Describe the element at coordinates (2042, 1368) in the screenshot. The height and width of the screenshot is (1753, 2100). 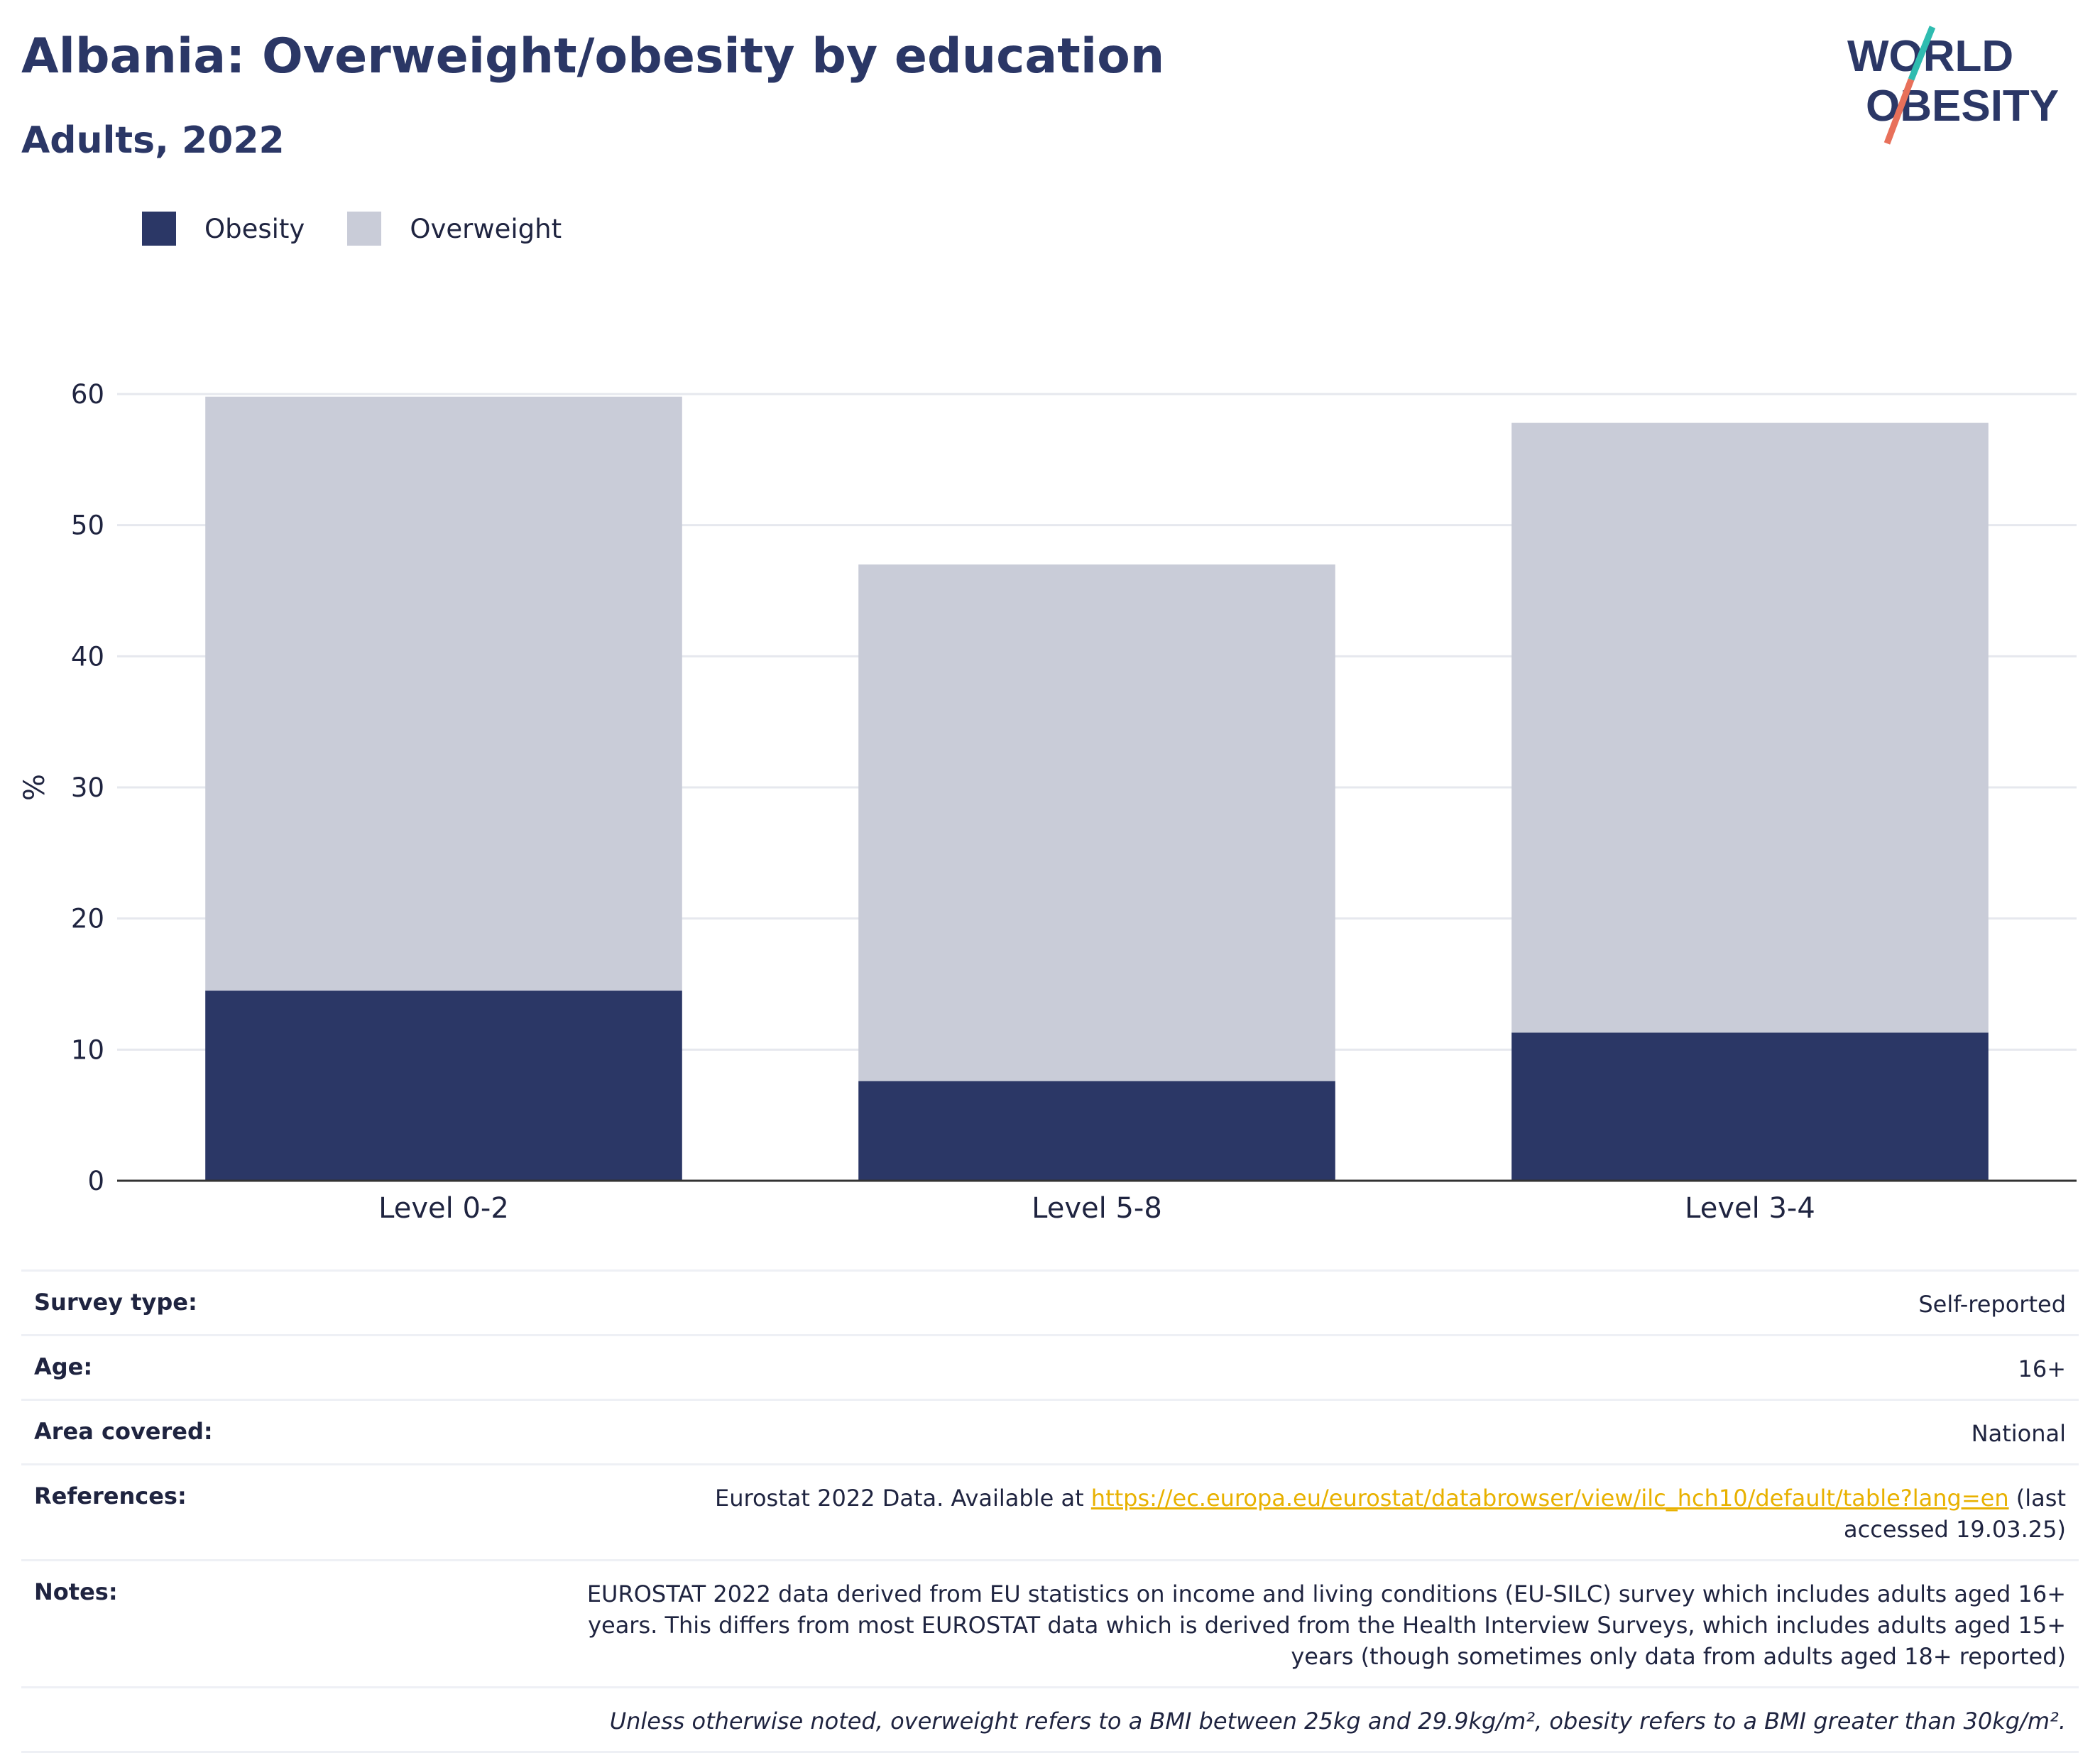
I see `age-value: 16+` at that location.